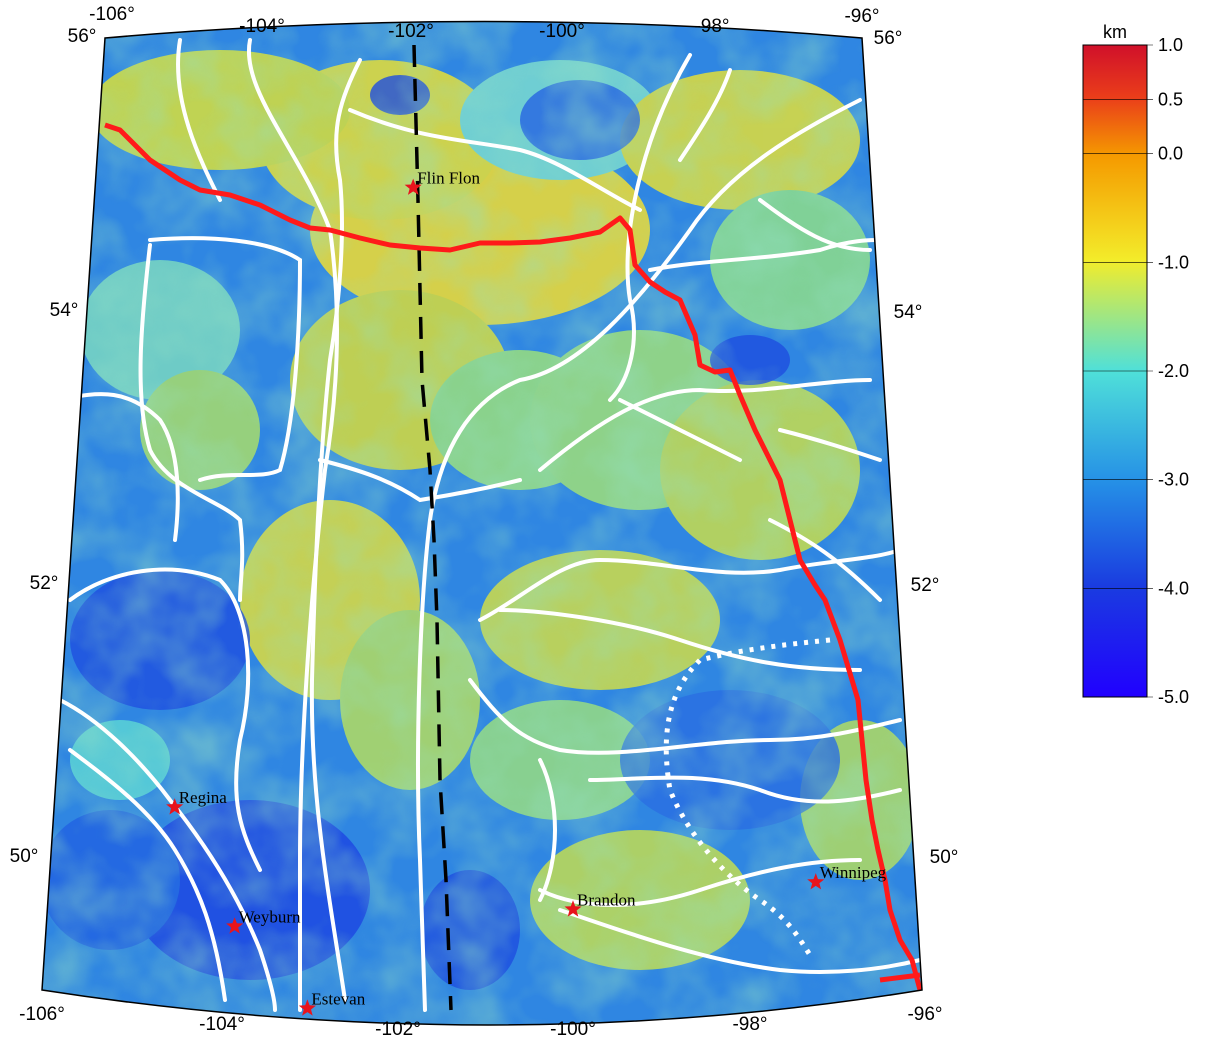 The image size is (1209, 1041). I want to click on lat-labels-right: 56° 54° 52° 50°, so click(916, 448).